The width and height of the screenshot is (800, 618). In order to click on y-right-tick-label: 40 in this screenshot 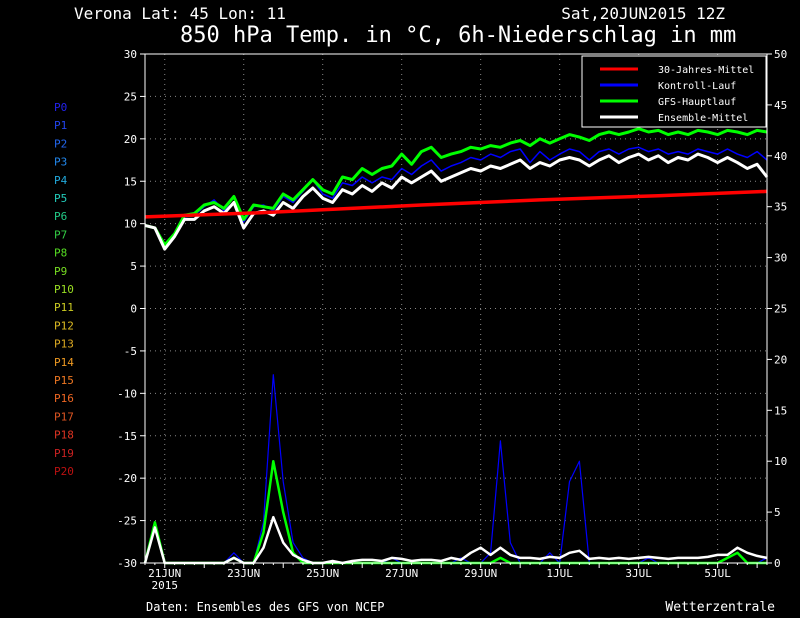, I will do `click(780, 156)`.